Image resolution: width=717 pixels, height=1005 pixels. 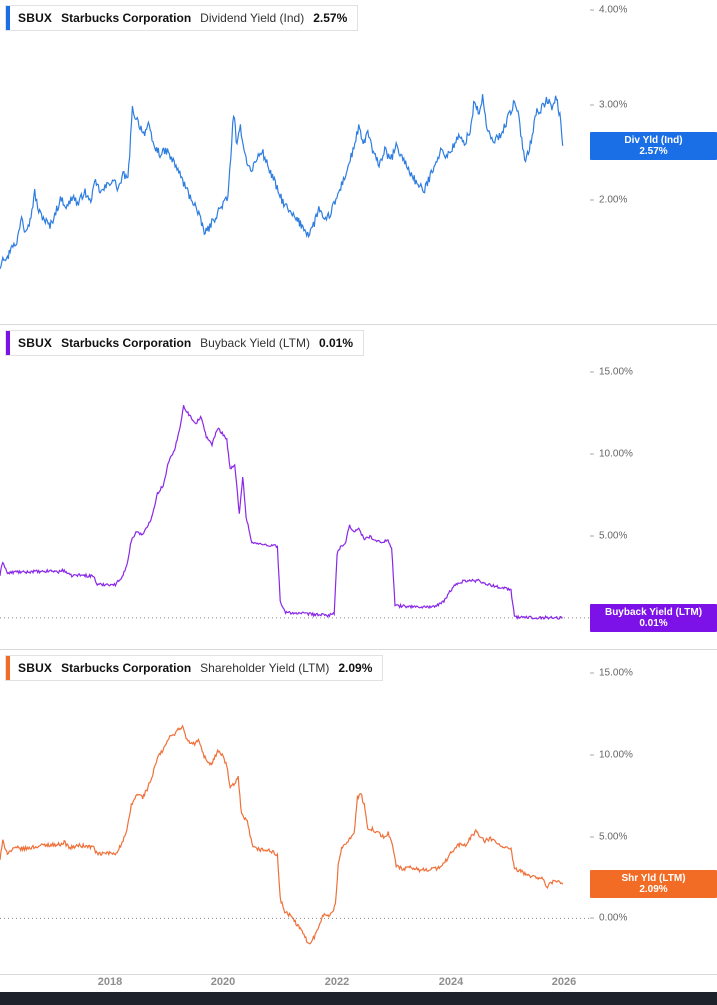 I want to click on badge-label: Buyback Yield (LTM), so click(x=653, y=612).